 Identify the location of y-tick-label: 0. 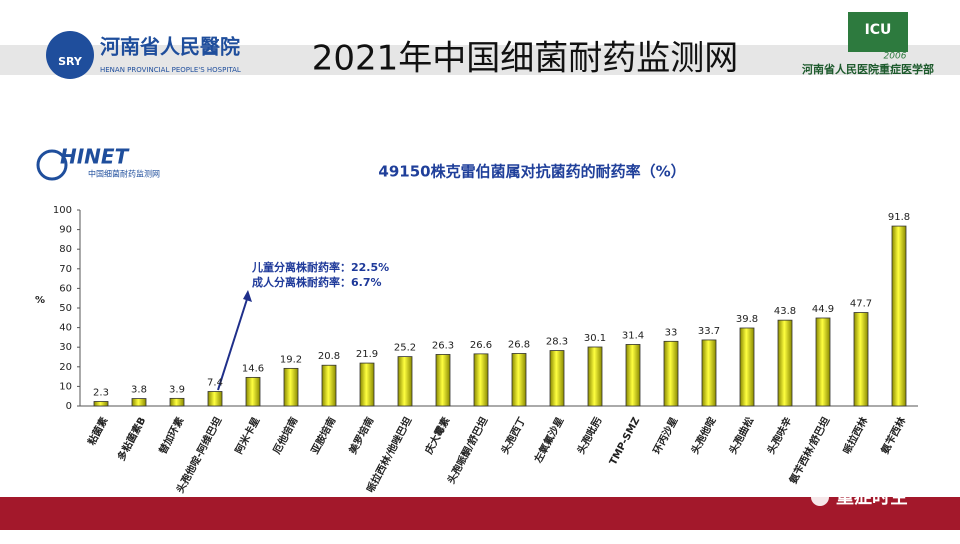
(69, 406).